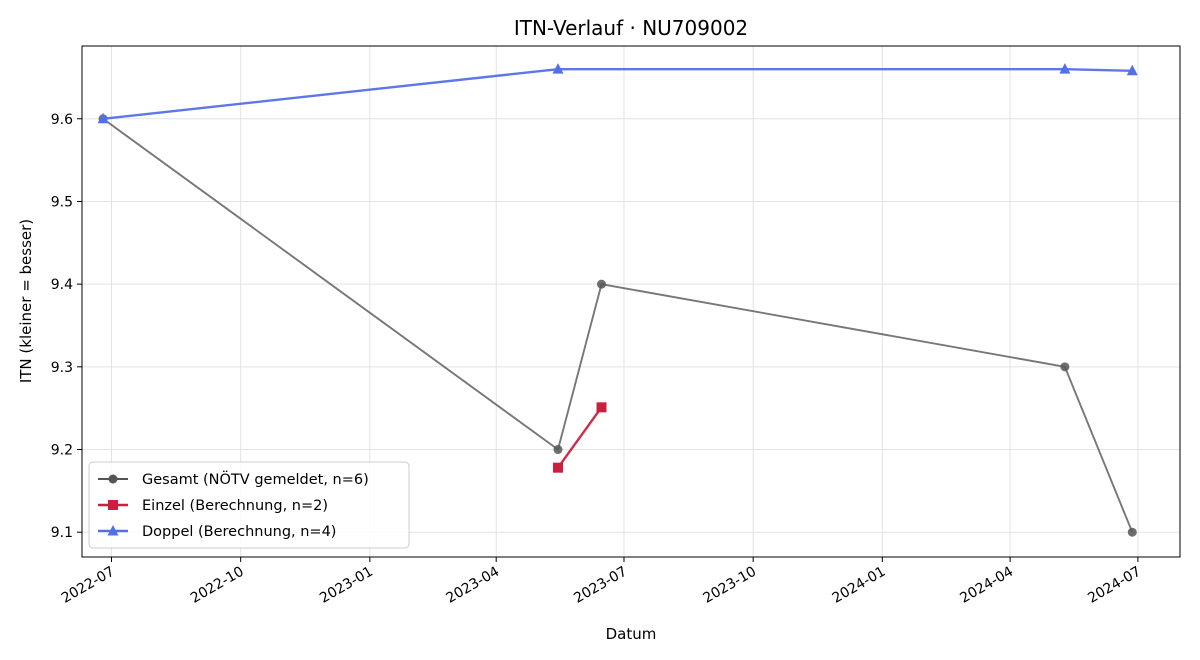 The height and width of the screenshot is (660, 1200). What do you see at coordinates (217, 585) in the screenshot?
I see `x-tick-label: 2022-10` at bounding box center [217, 585].